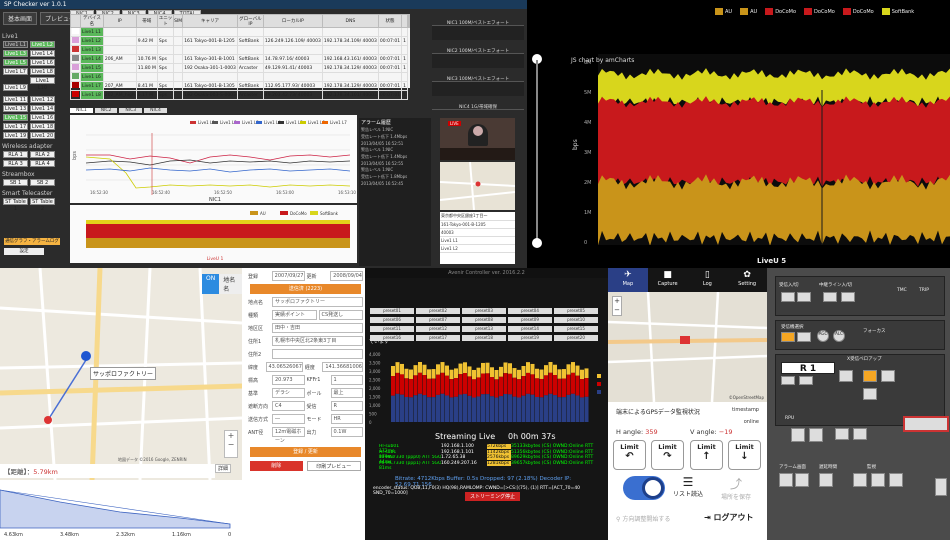 This screenshot has width=950, height=540. Describe the element at coordinates (346, 380) in the screenshot. I see `kfr-field: 1` at that location.